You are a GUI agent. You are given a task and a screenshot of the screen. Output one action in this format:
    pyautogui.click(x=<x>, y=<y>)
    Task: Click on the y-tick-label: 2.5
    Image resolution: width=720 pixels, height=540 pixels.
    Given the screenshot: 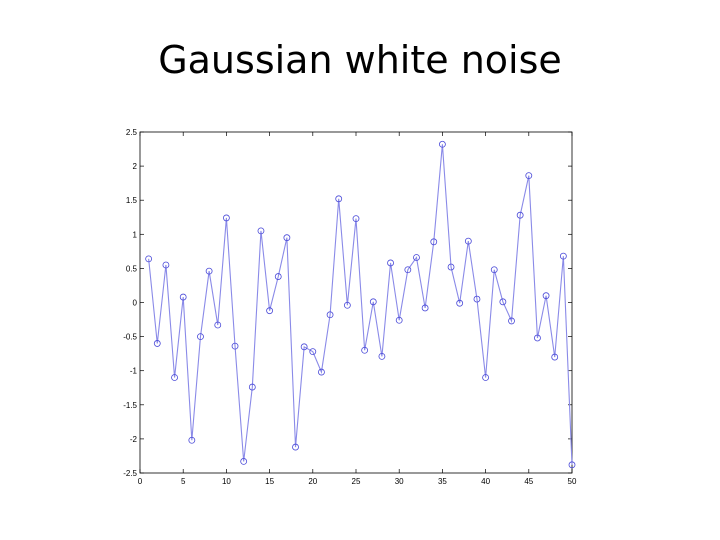 What is the action you would take?
    pyautogui.click(x=132, y=132)
    